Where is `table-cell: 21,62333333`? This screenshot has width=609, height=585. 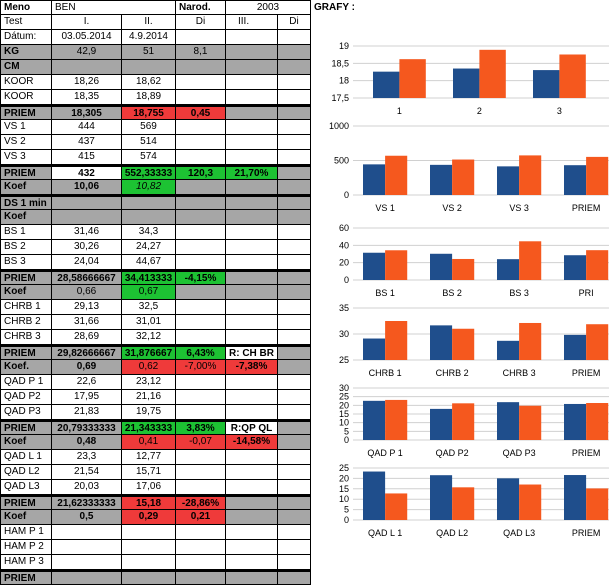 table-cell: 21,62333333 is located at coordinates (87, 502).